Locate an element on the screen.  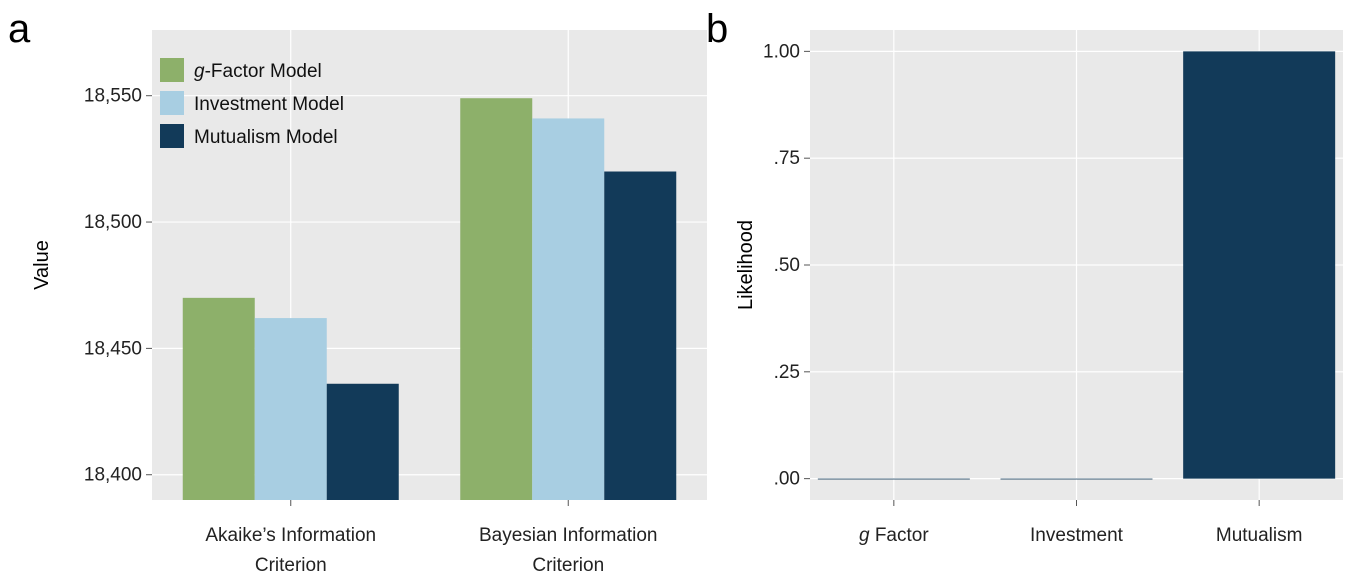
x-tick-label: Mutualism is located at coordinates (1259, 535).